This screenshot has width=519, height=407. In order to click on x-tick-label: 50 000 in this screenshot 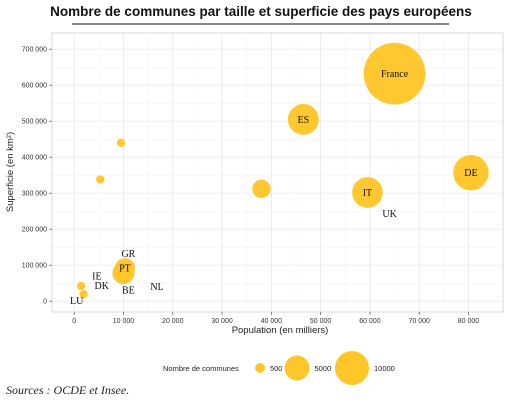, I will do `click(321, 321)`.